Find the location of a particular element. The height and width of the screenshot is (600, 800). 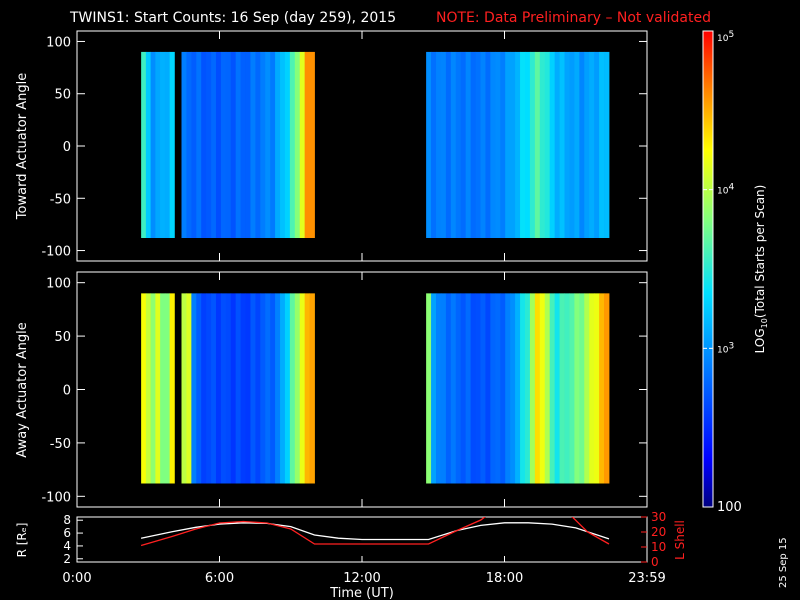

colorbar-tick-label: 100 is located at coordinates (729, 507).